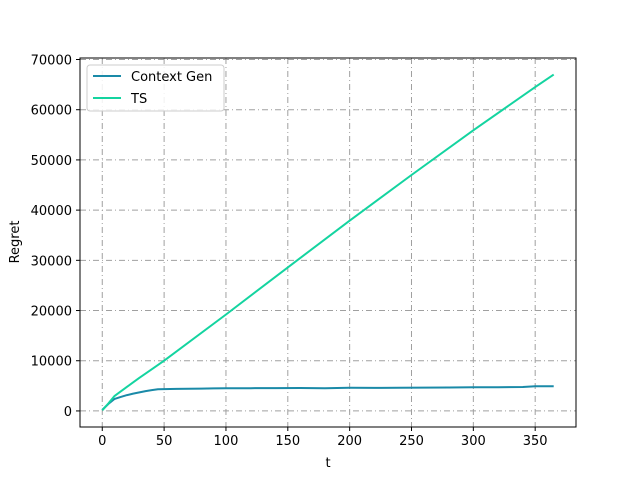 Image resolution: width=640 pixels, height=480 pixels. I want to click on y-tick-label: 20000, so click(51, 312).